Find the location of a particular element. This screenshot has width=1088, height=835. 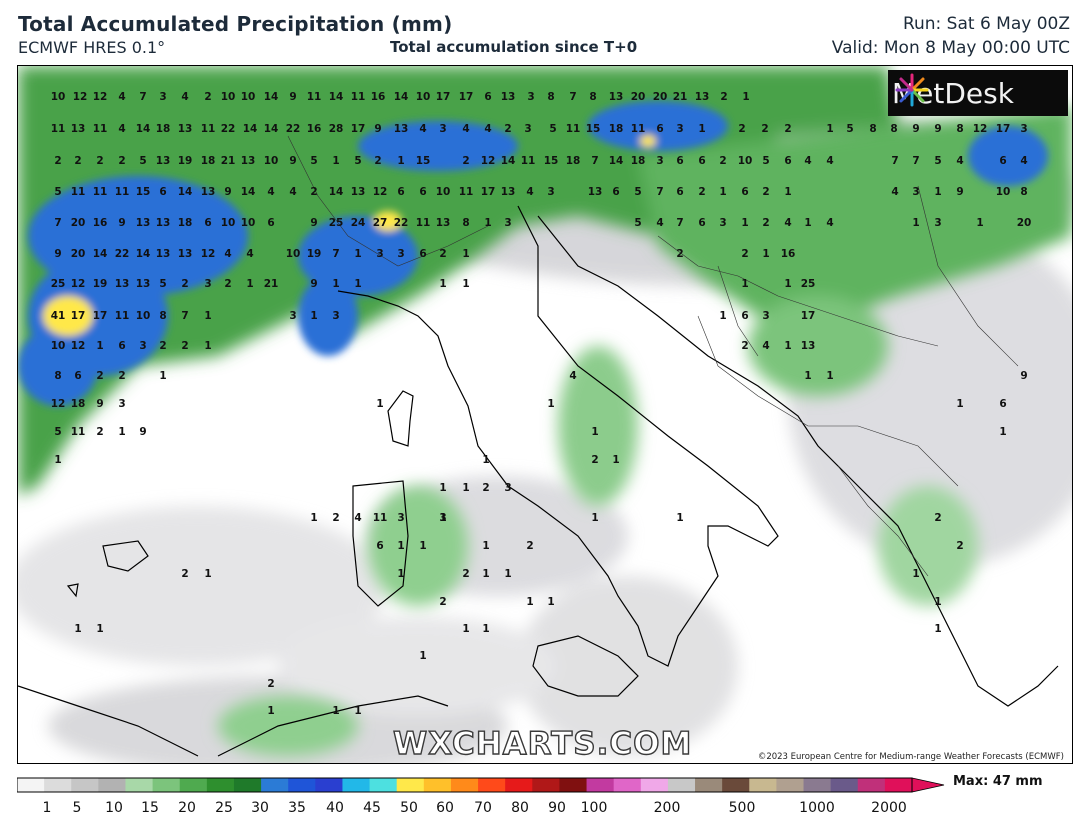

color-scale-arrow is located at coordinates (928, 785).